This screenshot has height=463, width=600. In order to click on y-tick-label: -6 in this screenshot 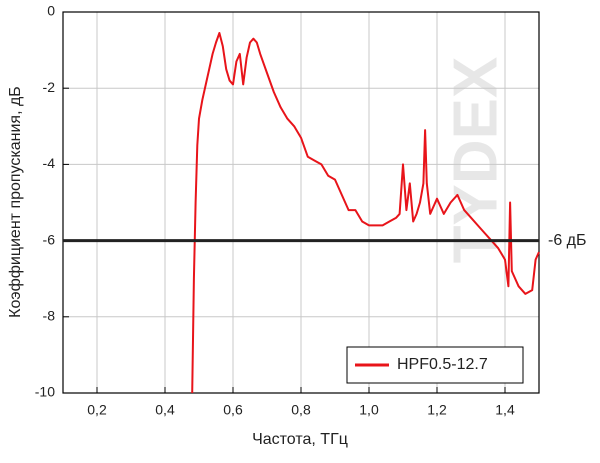, I will do `click(49, 239)`.